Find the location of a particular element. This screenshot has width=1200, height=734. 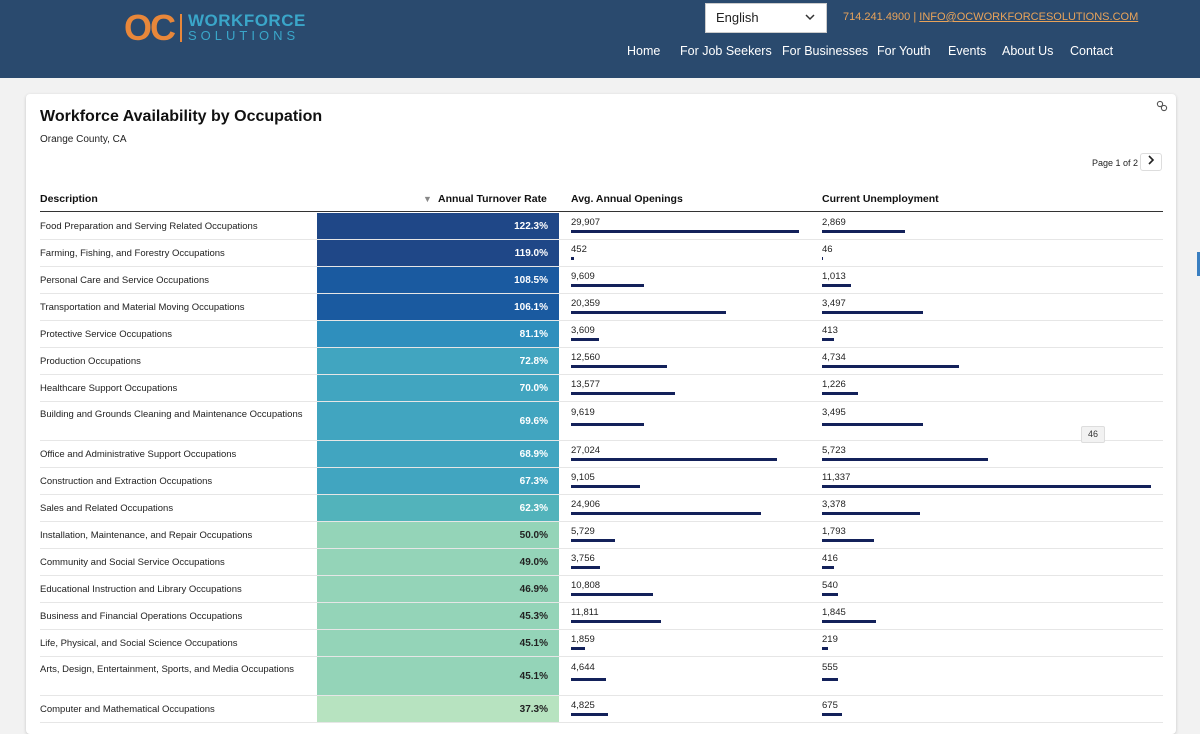

nav-job-seekers: For Job Seekers is located at coordinates (726, 51).